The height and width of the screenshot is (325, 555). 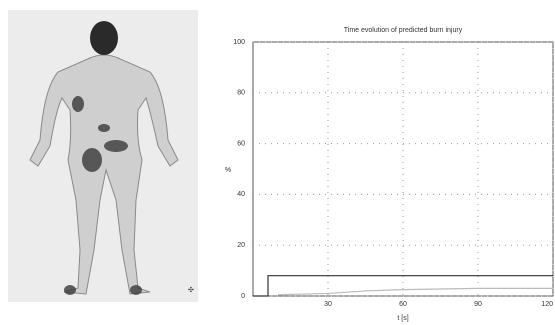 What do you see at coordinates (191, 290) in the screenshot?
I see `cursor-icon: ✣` at bounding box center [191, 290].